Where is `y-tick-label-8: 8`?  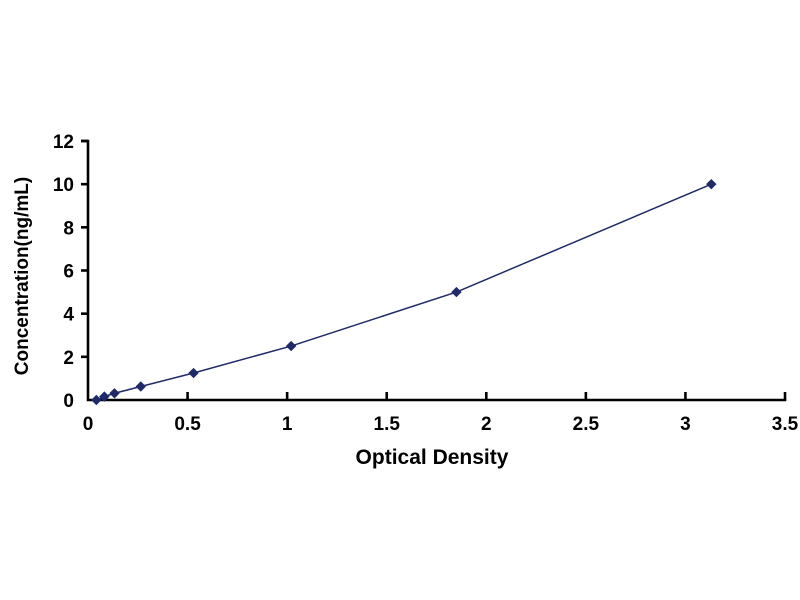 y-tick-label-8: 8 is located at coordinates (68, 228).